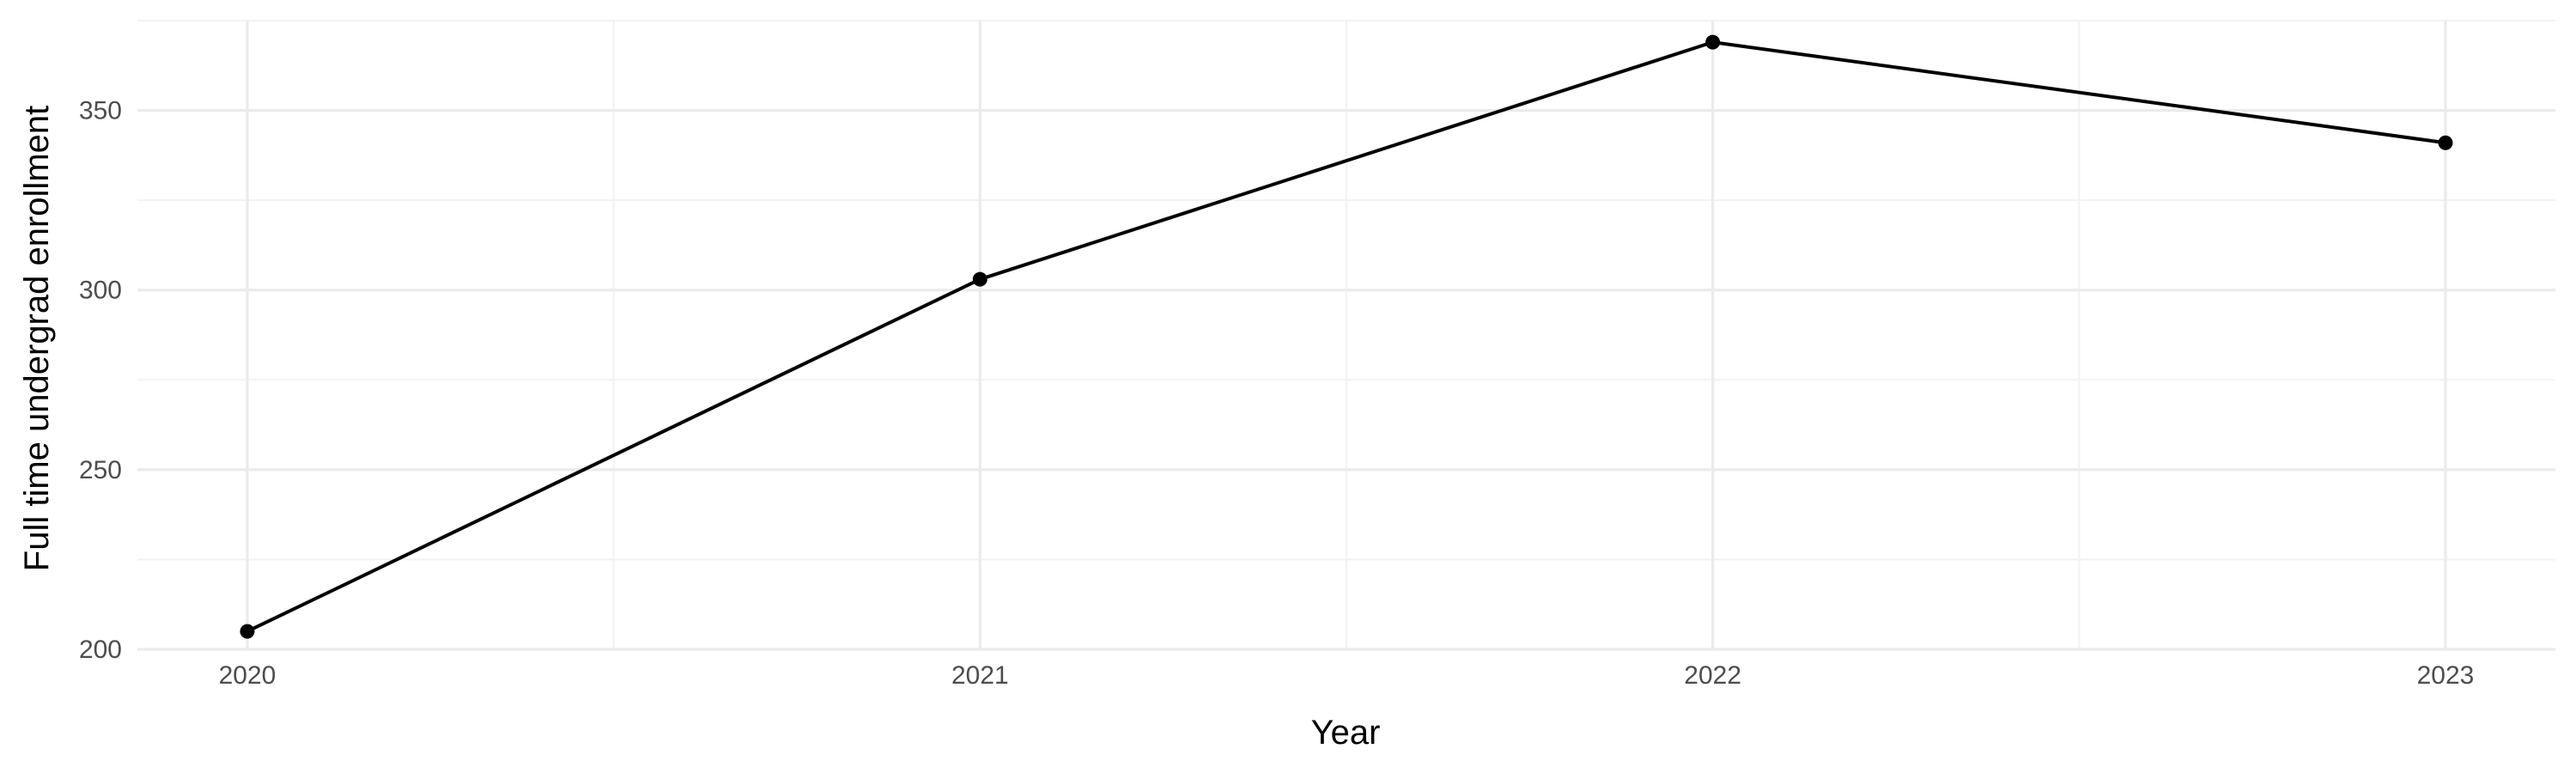 This screenshot has width=2576, height=773. Describe the element at coordinates (101, 650) in the screenshot. I see `y-tick-label: 200` at that location.